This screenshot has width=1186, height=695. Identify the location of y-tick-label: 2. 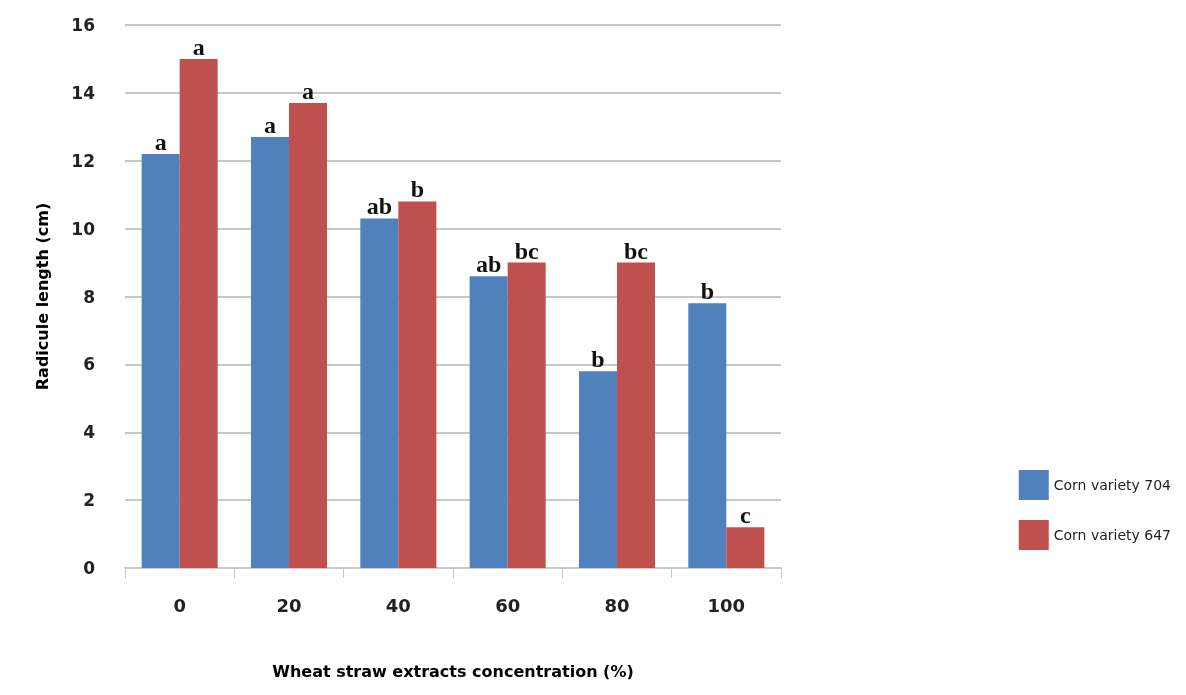
(89, 500).